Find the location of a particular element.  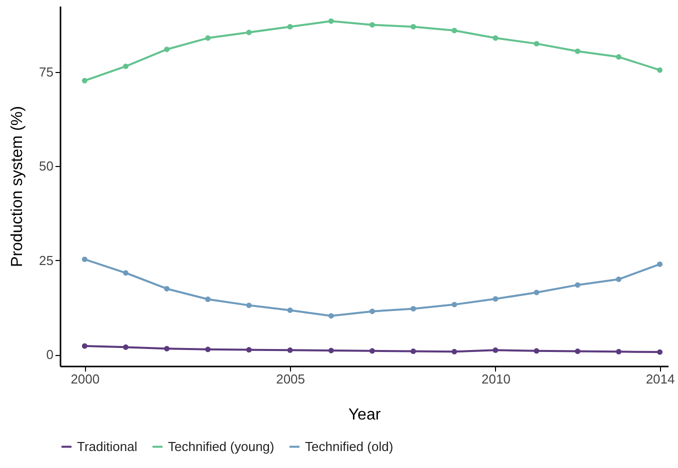

legend-label: Traditional is located at coordinates (107, 446).